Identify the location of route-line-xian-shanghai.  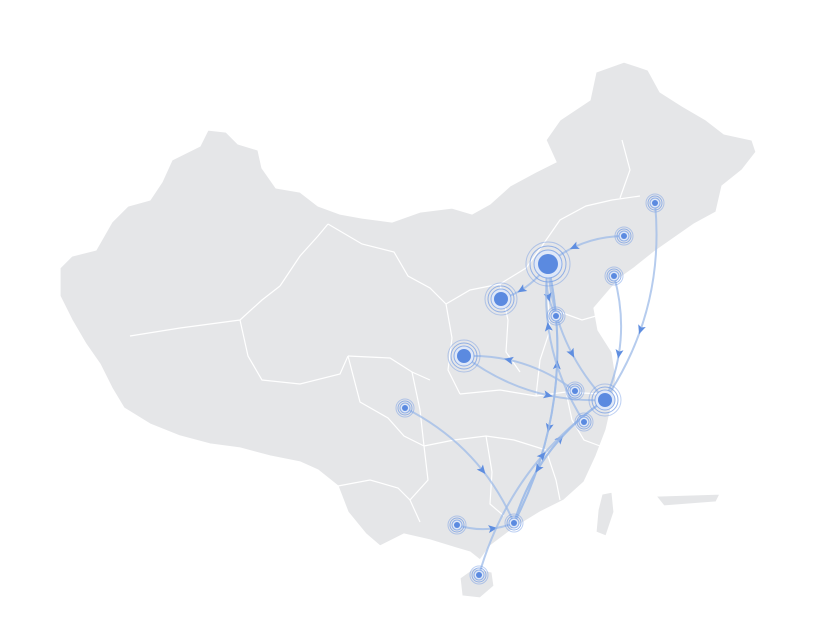
(534, 378).